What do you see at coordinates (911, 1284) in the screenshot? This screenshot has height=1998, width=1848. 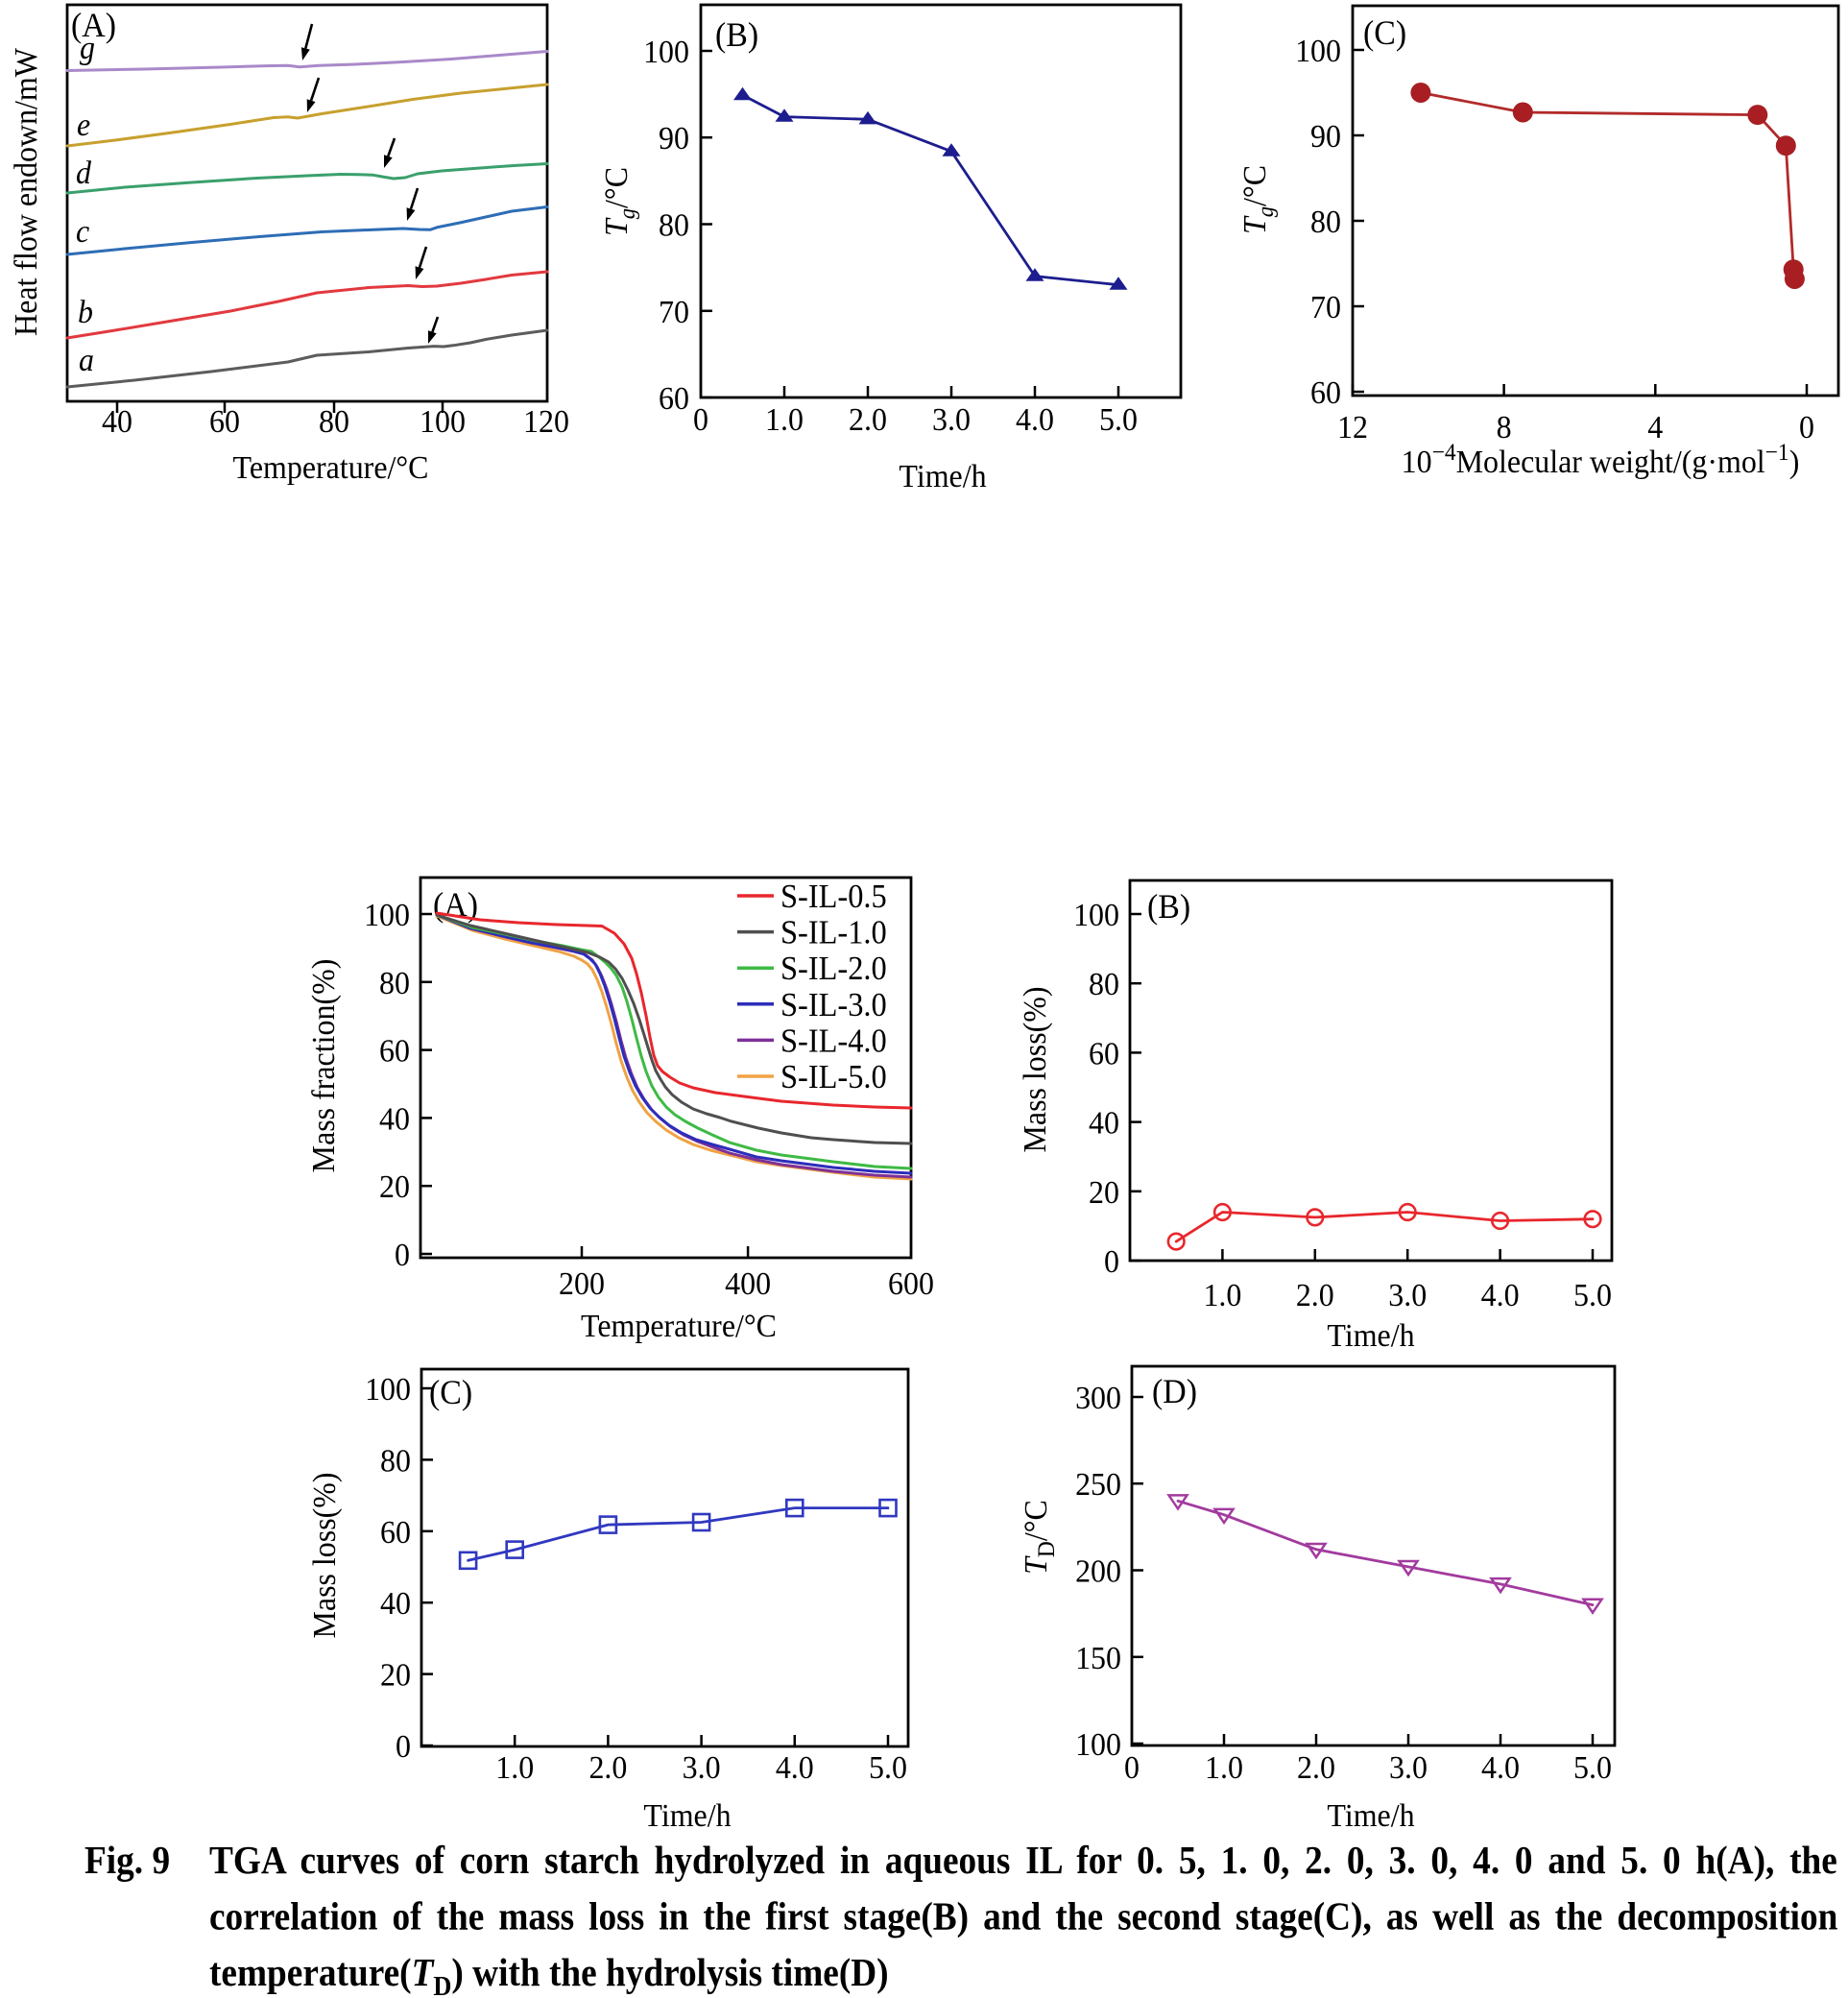 I see `svg-text: 600` at bounding box center [911, 1284].